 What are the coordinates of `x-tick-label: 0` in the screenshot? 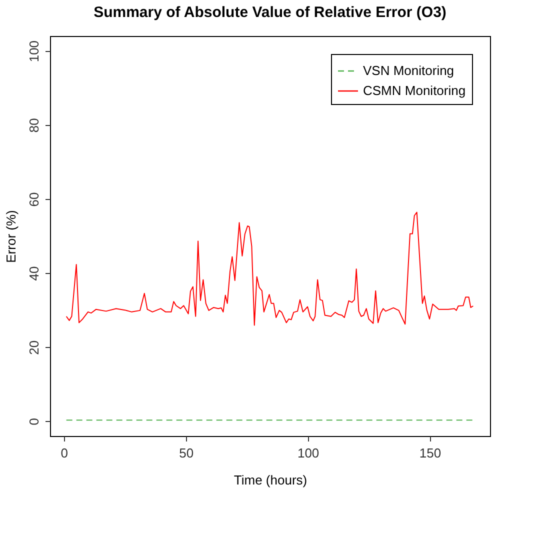 It's located at (64, 453).